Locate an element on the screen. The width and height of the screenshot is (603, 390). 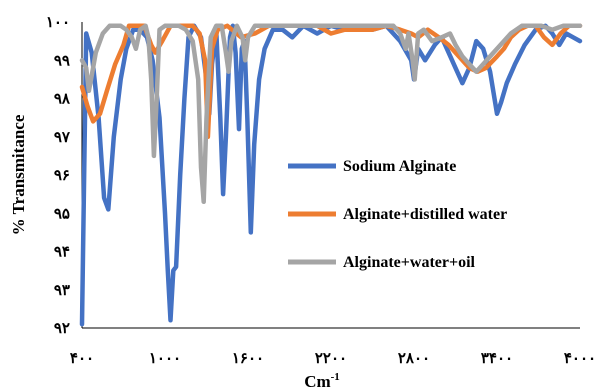
y-tick-label: ۹۹ is located at coordinates (62, 61).